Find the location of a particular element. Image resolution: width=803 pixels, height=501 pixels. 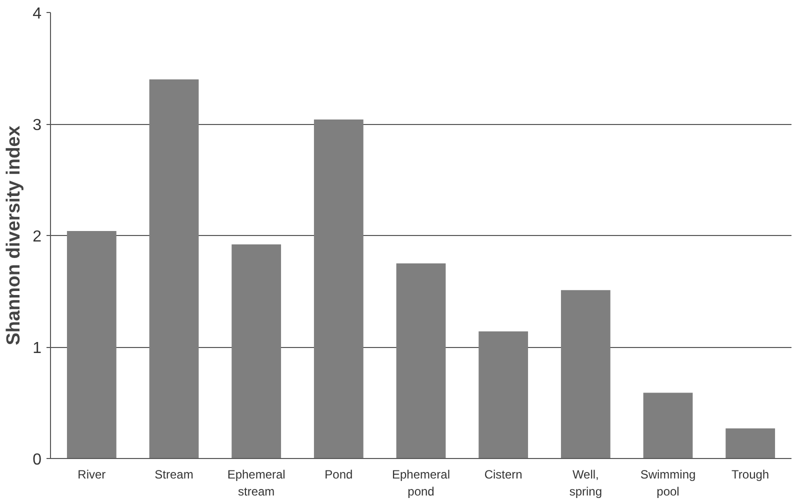

y-tick-label: 4 is located at coordinates (37, 14).